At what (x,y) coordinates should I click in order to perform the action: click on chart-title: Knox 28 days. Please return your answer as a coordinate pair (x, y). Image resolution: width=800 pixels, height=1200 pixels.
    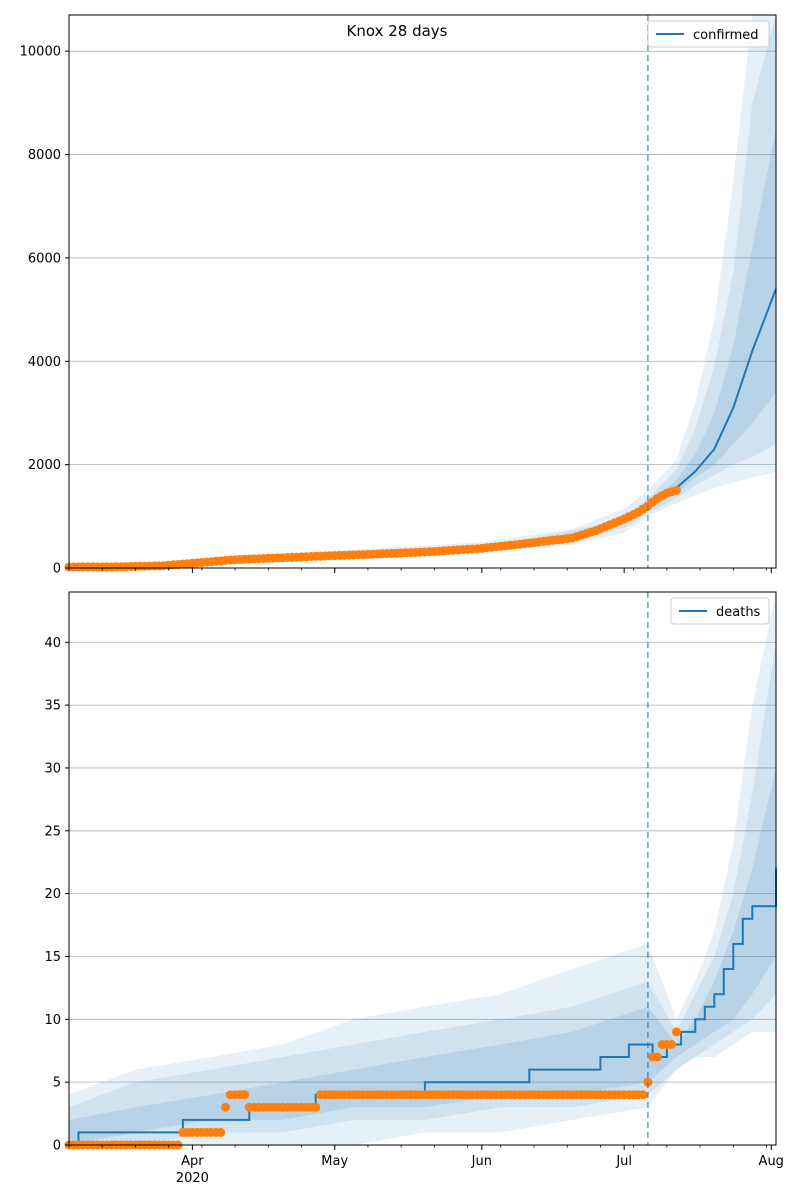
    Looking at the image, I should click on (397, 31).